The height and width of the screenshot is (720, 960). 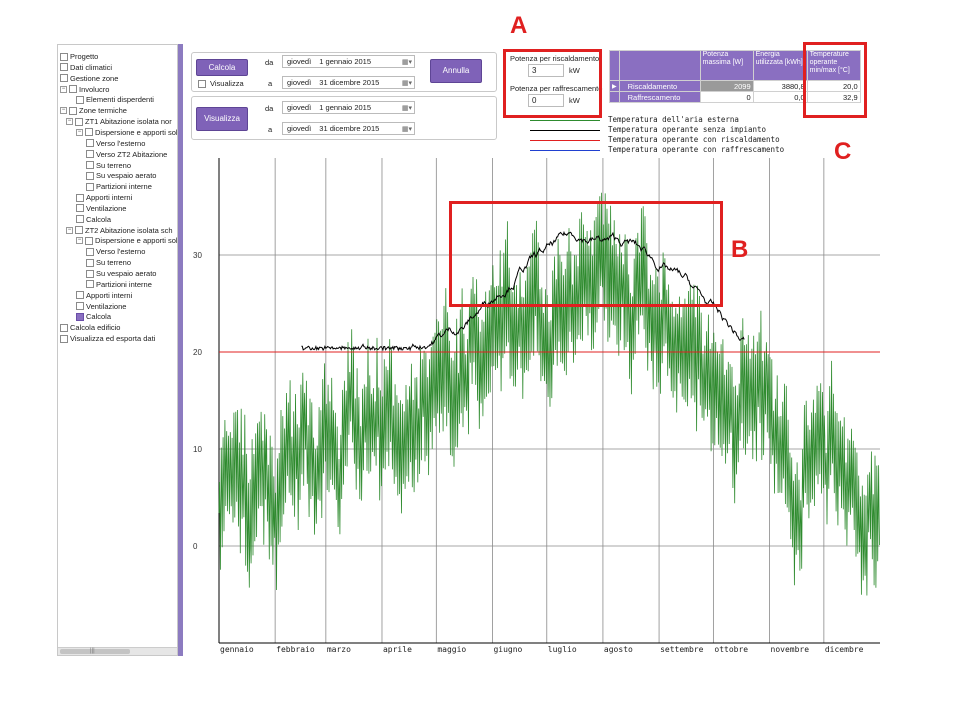 What do you see at coordinates (93, 110) in the screenshot?
I see `tree-item: − Zone termiche` at bounding box center [93, 110].